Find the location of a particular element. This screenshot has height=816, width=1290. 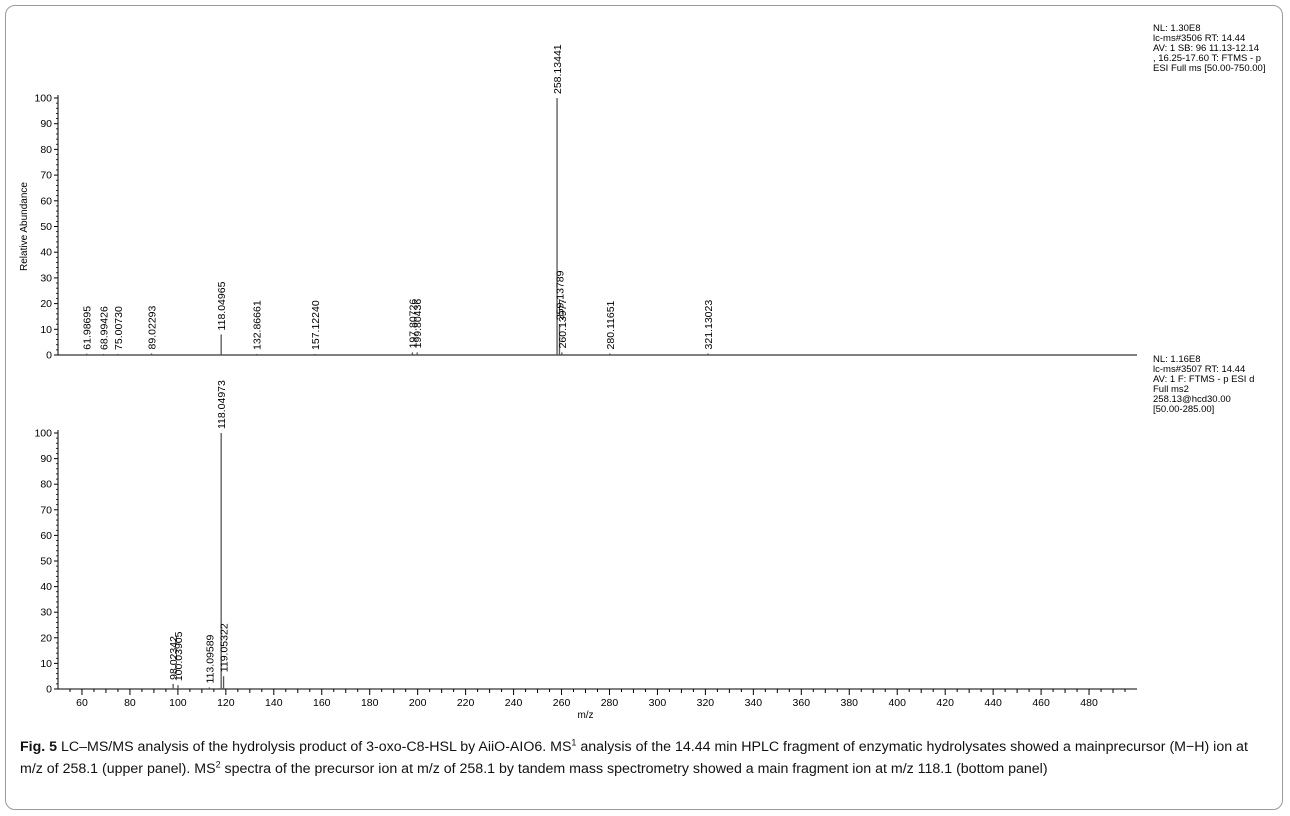

x-tick-label: 360 is located at coordinates (802, 703).